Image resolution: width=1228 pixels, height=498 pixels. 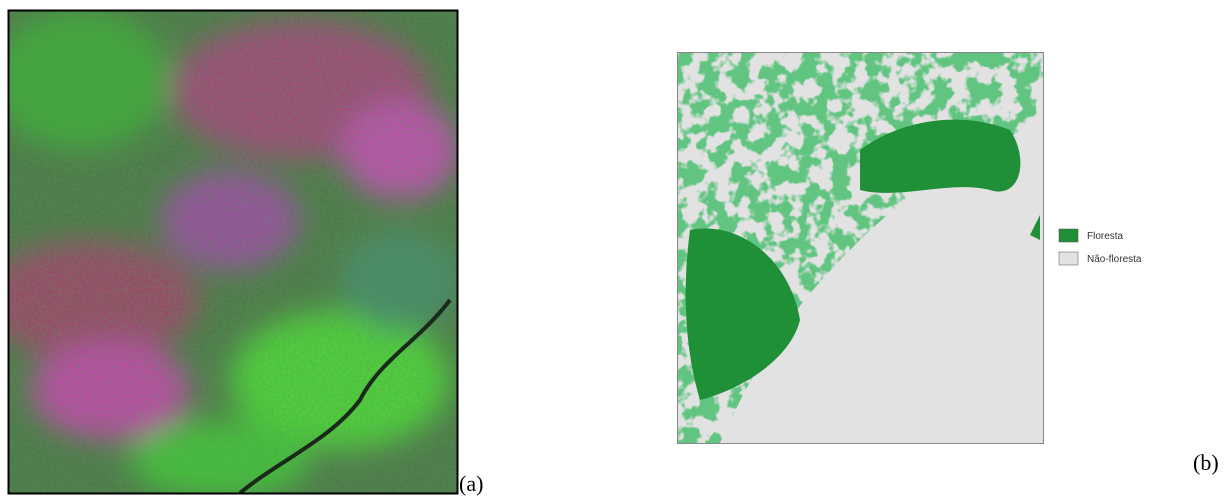 I want to click on panel-label: (a), so click(x=471, y=483).